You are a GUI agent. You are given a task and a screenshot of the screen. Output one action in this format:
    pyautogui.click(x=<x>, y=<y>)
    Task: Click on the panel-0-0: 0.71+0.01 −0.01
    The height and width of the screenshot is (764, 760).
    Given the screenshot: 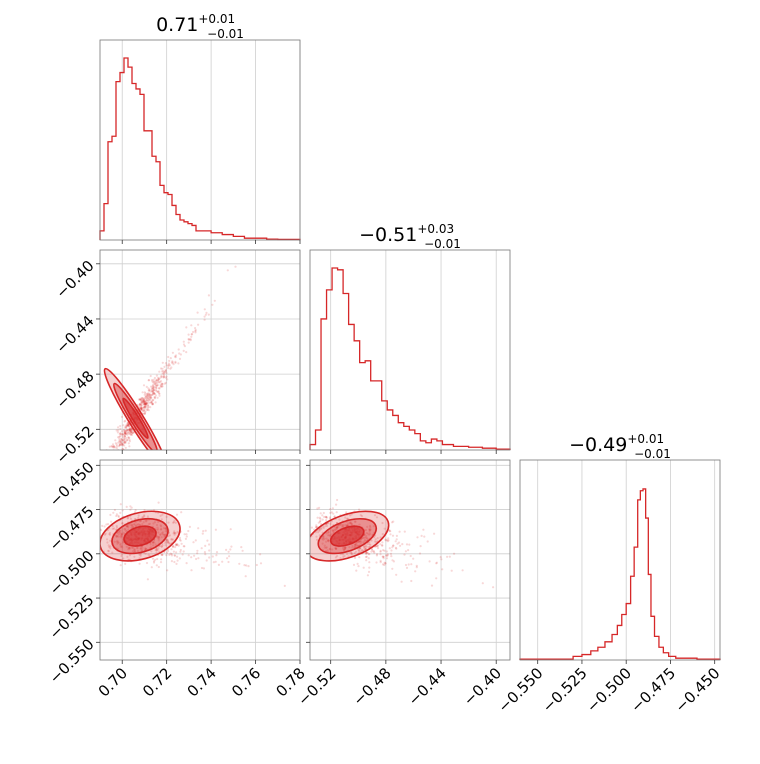 What is the action you would take?
    pyautogui.click(x=200, y=126)
    